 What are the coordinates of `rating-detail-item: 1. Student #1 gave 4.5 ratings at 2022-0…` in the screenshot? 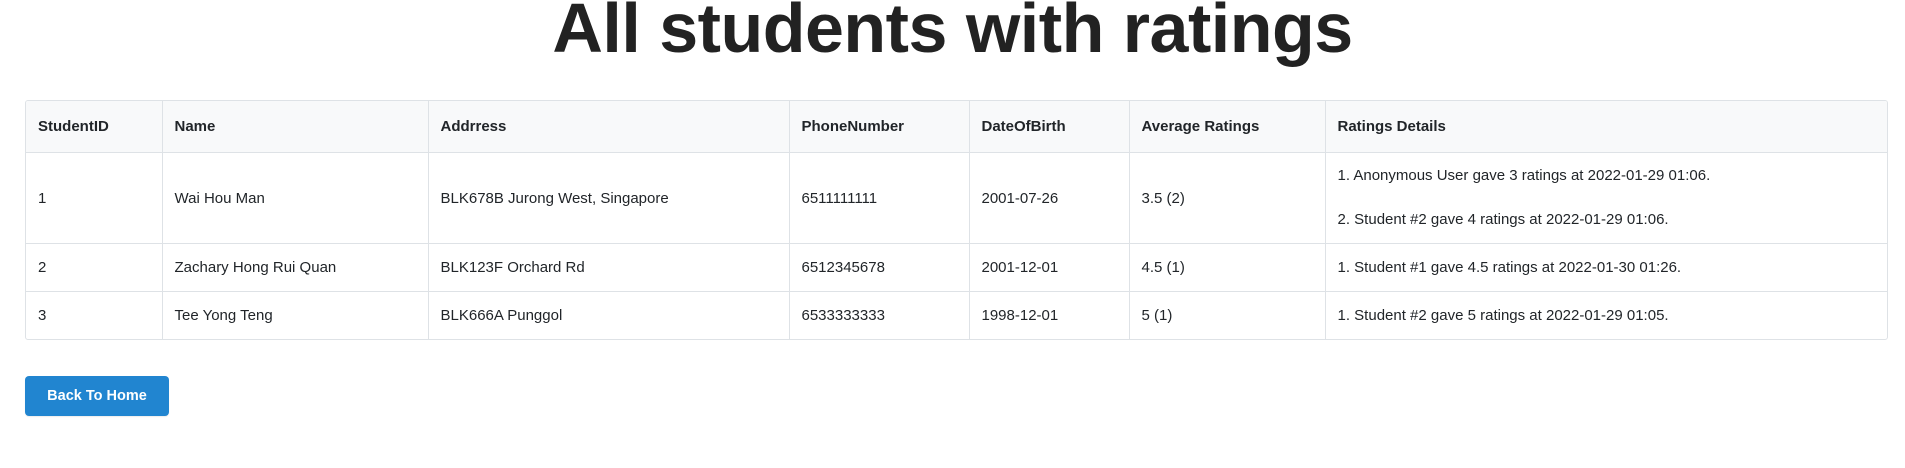 It's located at (1509, 267).